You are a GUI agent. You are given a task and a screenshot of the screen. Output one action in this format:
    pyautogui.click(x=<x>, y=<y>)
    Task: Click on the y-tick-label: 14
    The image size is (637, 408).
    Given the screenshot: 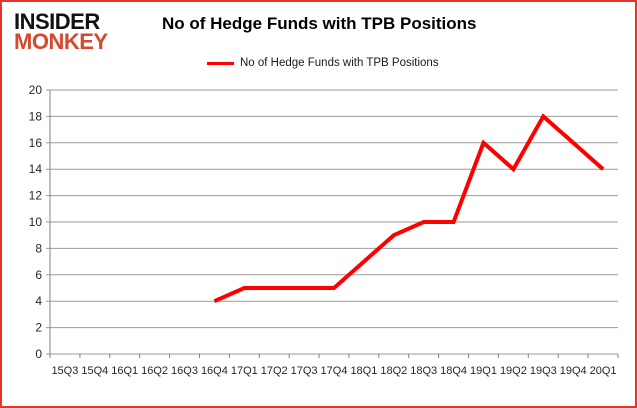 What is the action you would take?
    pyautogui.click(x=36, y=169)
    